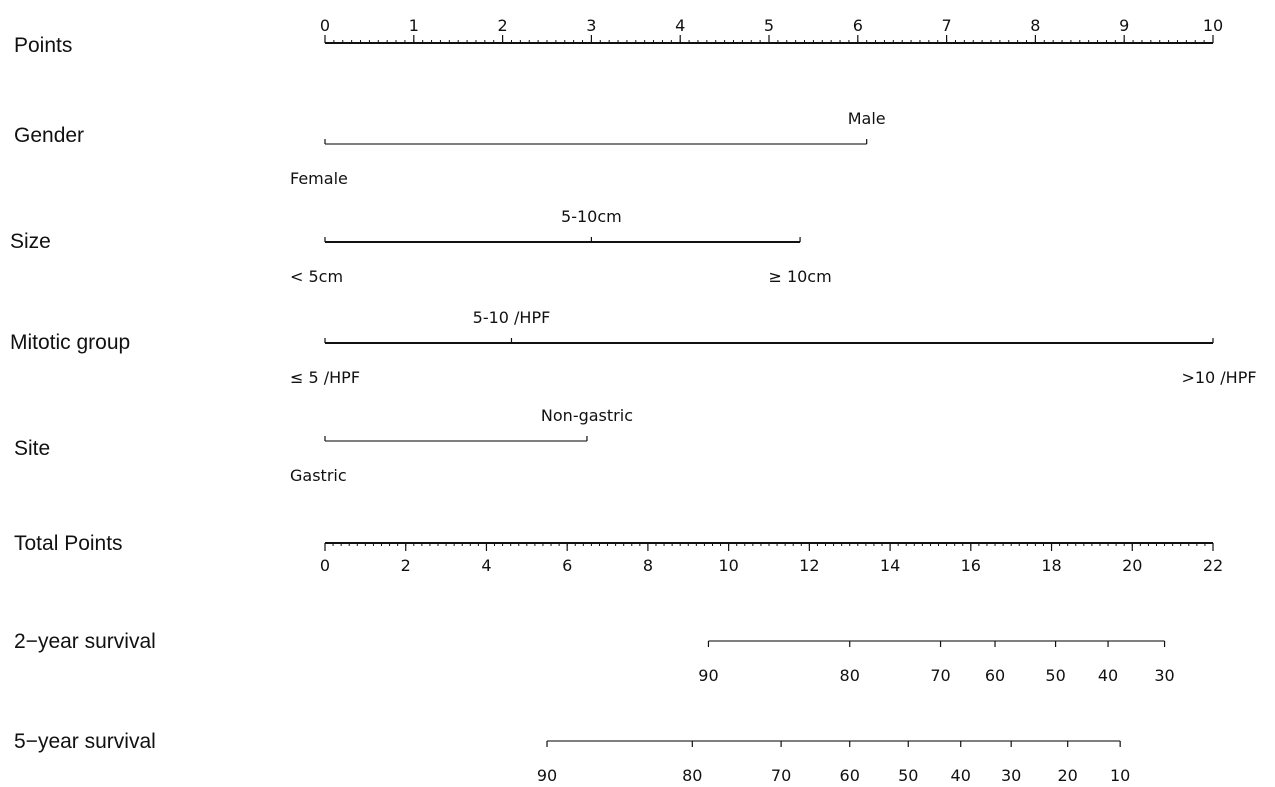 The width and height of the screenshot is (1275, 787). What do you see at coordinates (591, 25) in the screenshot?
I see `points-tick-label: 3` at bounding box center [591, 25].